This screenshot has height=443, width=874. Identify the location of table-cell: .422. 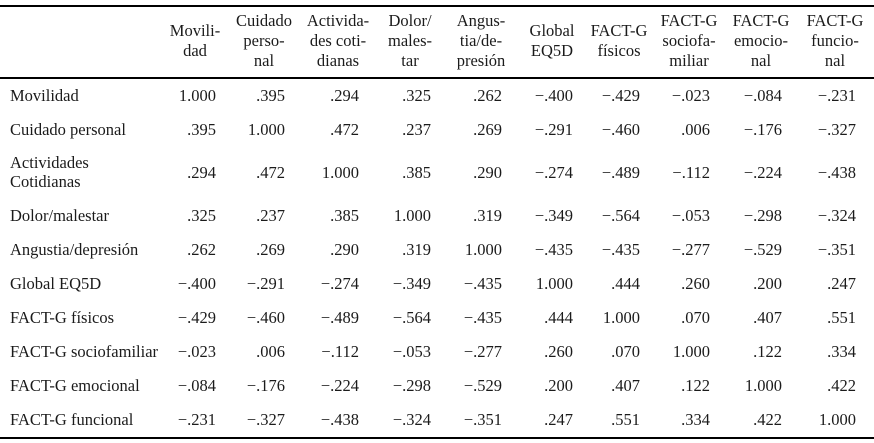
(761, 420).